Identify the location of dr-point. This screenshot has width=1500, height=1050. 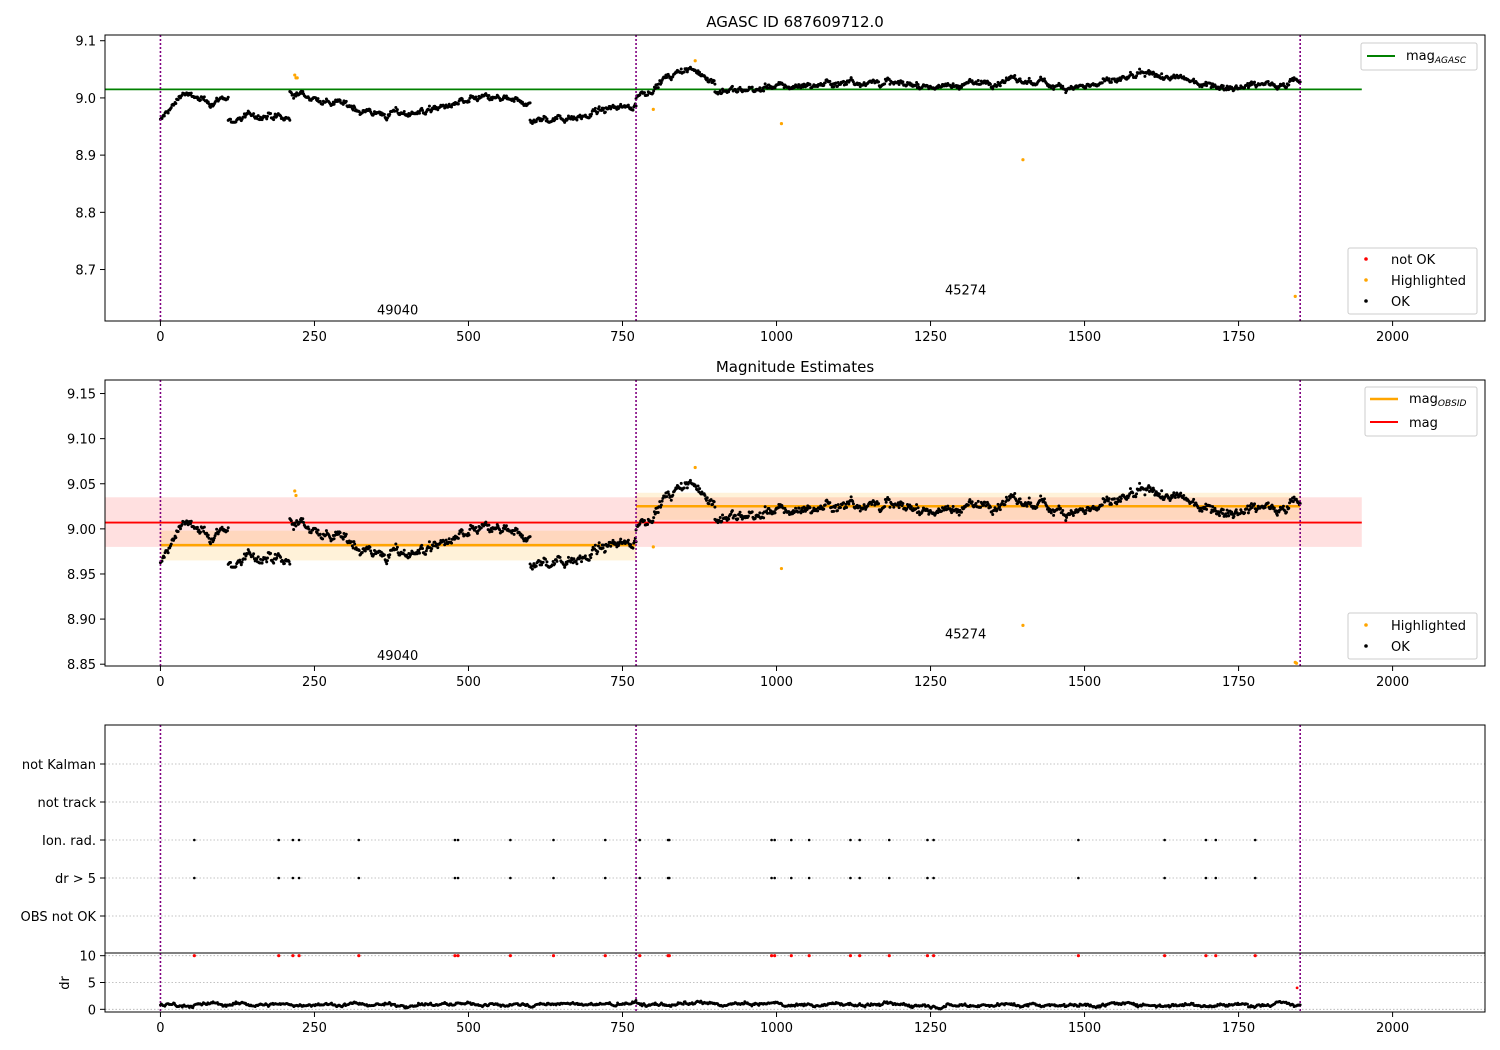
(636, 1000).